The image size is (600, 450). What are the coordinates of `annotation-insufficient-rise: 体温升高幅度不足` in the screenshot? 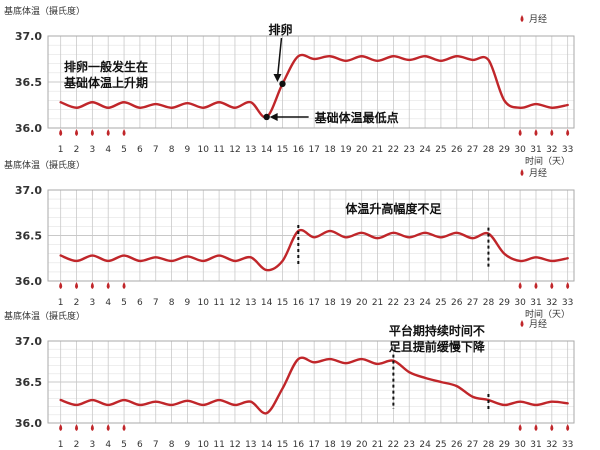 It's located at (393, 208).